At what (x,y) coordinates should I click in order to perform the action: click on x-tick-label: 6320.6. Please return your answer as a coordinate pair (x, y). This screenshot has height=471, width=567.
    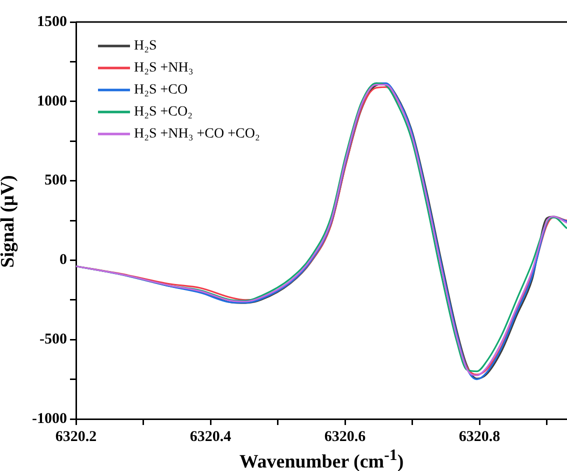
    Looking at the image, I should click on (345, 436).